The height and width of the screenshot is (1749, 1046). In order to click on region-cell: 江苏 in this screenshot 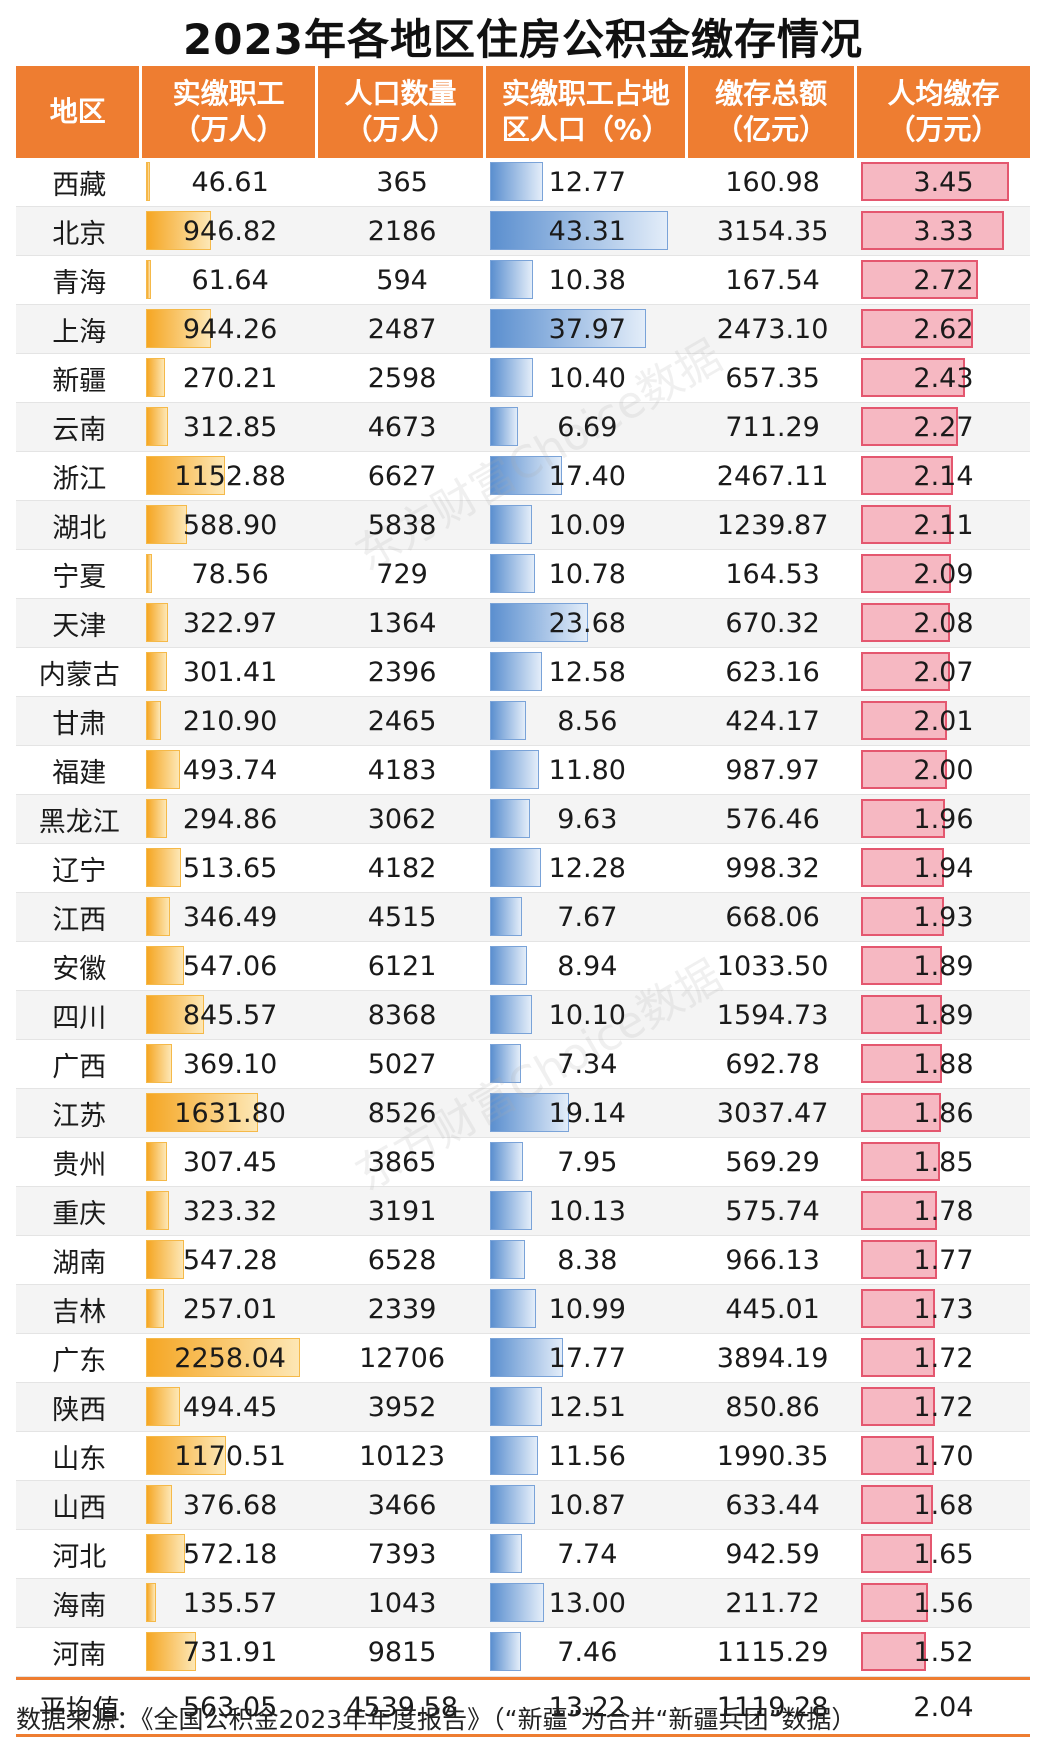, I will do `click(79, 1113)`.